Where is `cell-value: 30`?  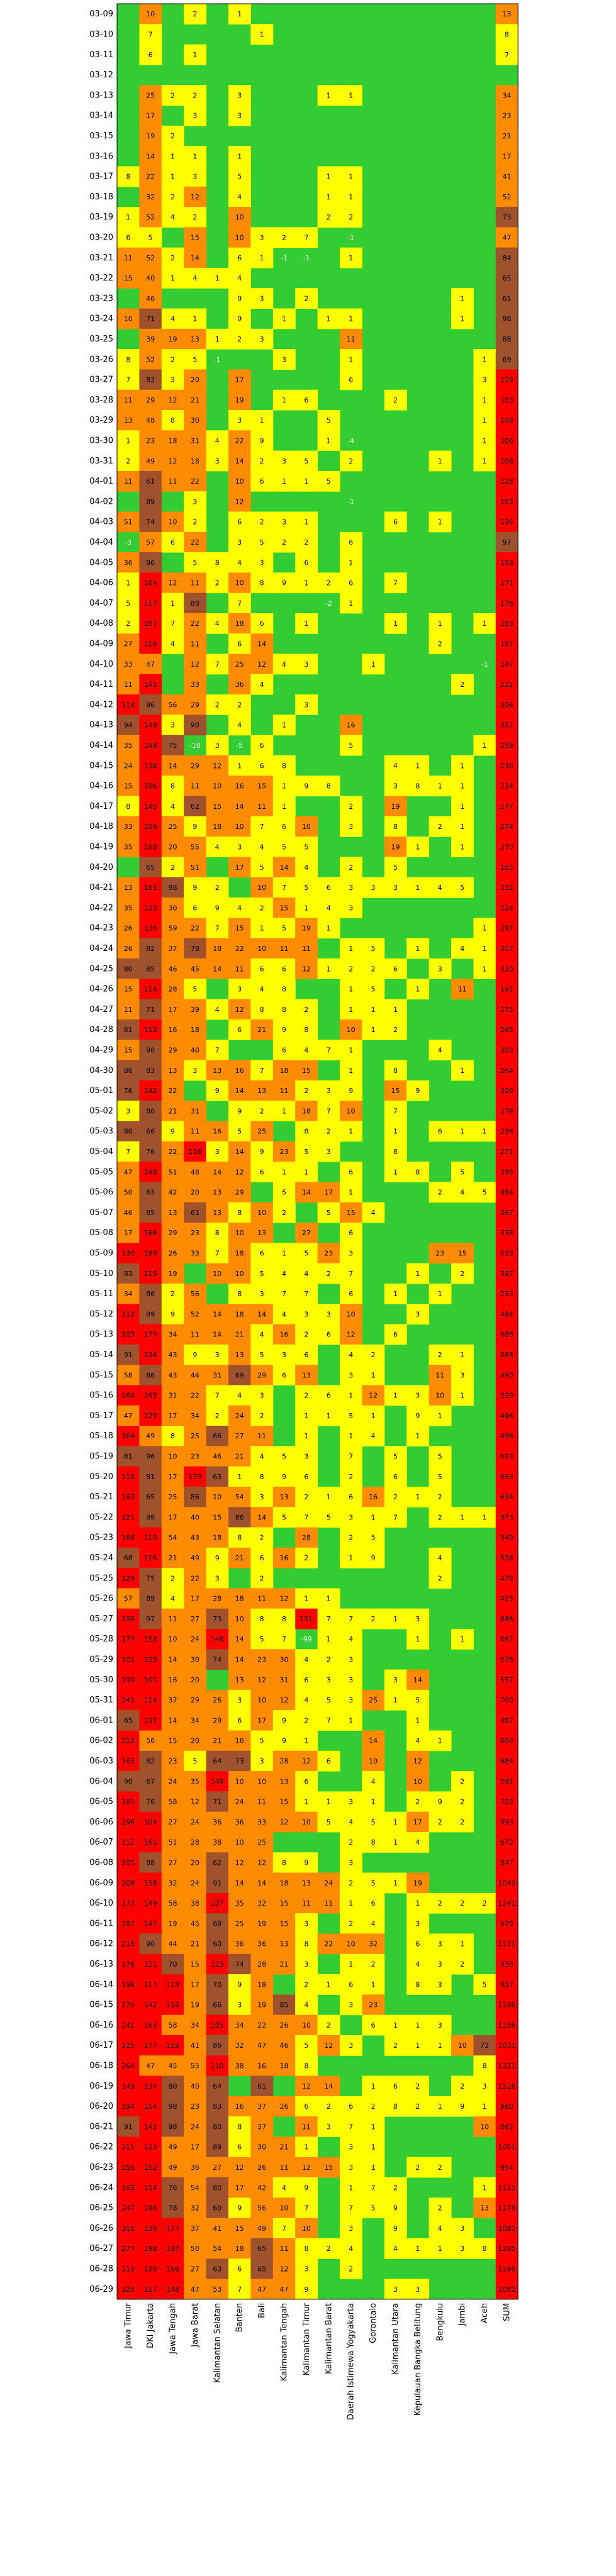 cell-value: 30 is located at coordinates (195, 1659).